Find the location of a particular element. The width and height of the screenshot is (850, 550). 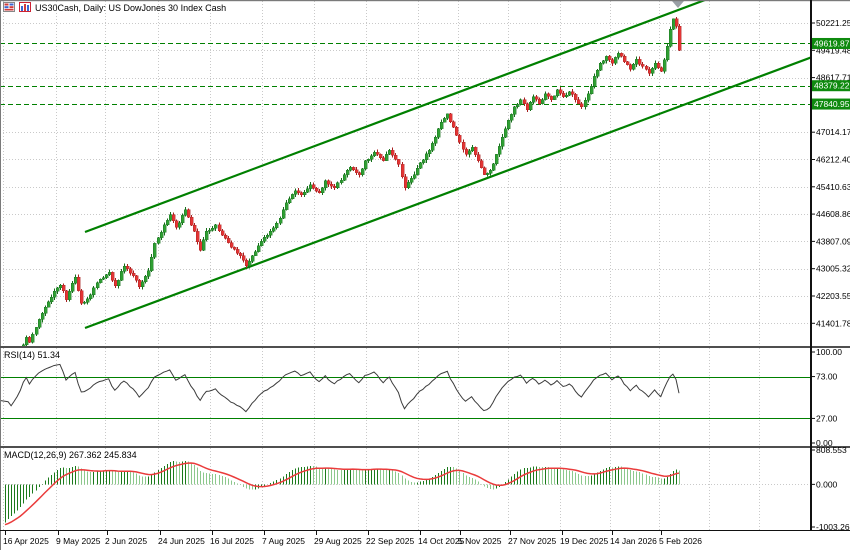

svg-text: 16 Jul 2025 is located at coordinates (232, 541).